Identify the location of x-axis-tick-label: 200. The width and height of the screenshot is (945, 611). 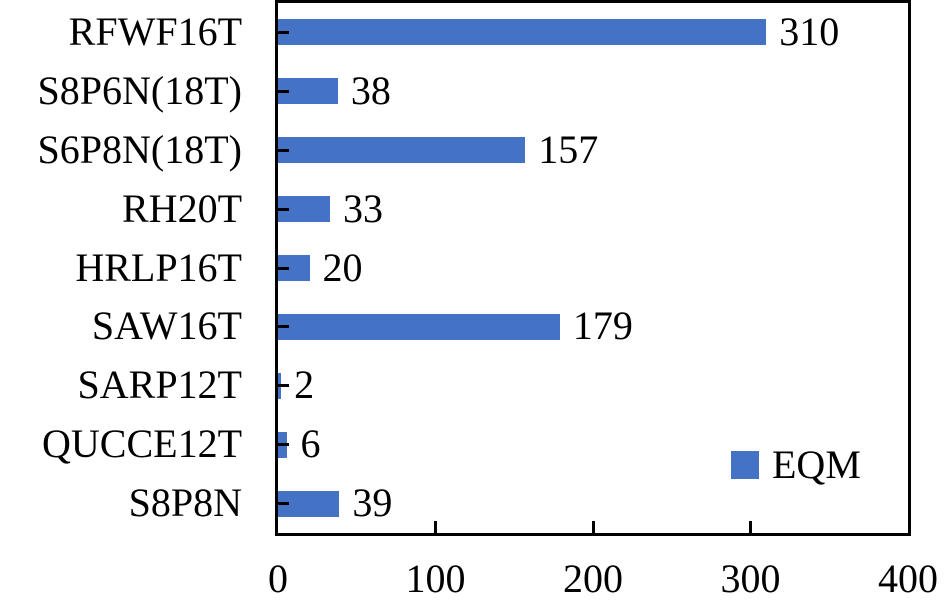
(593, 578).